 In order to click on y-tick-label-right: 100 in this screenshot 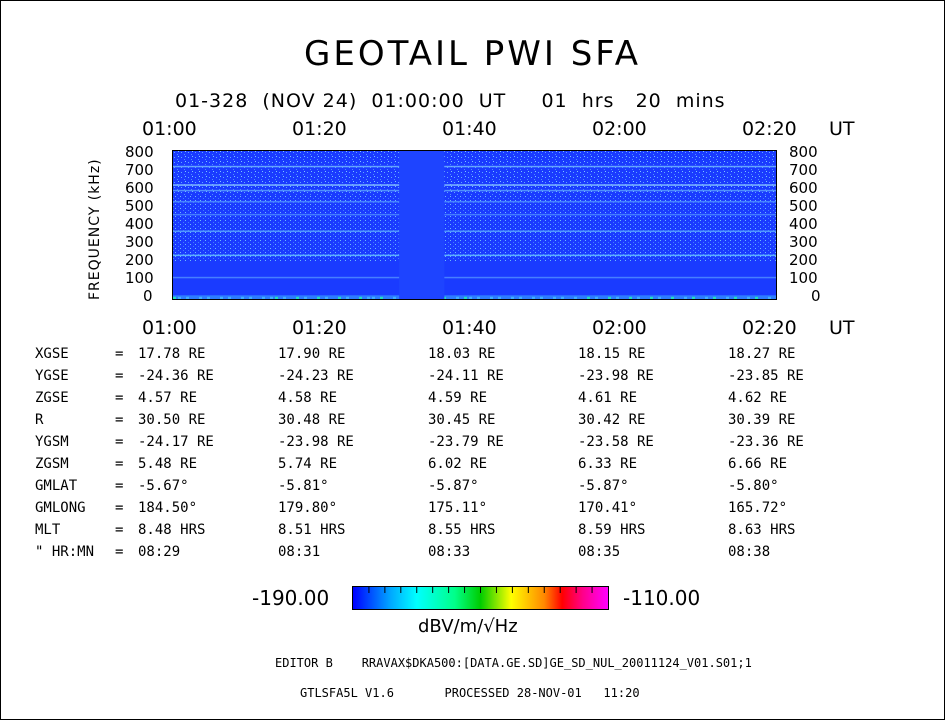, I will do `click(803, 278)`.